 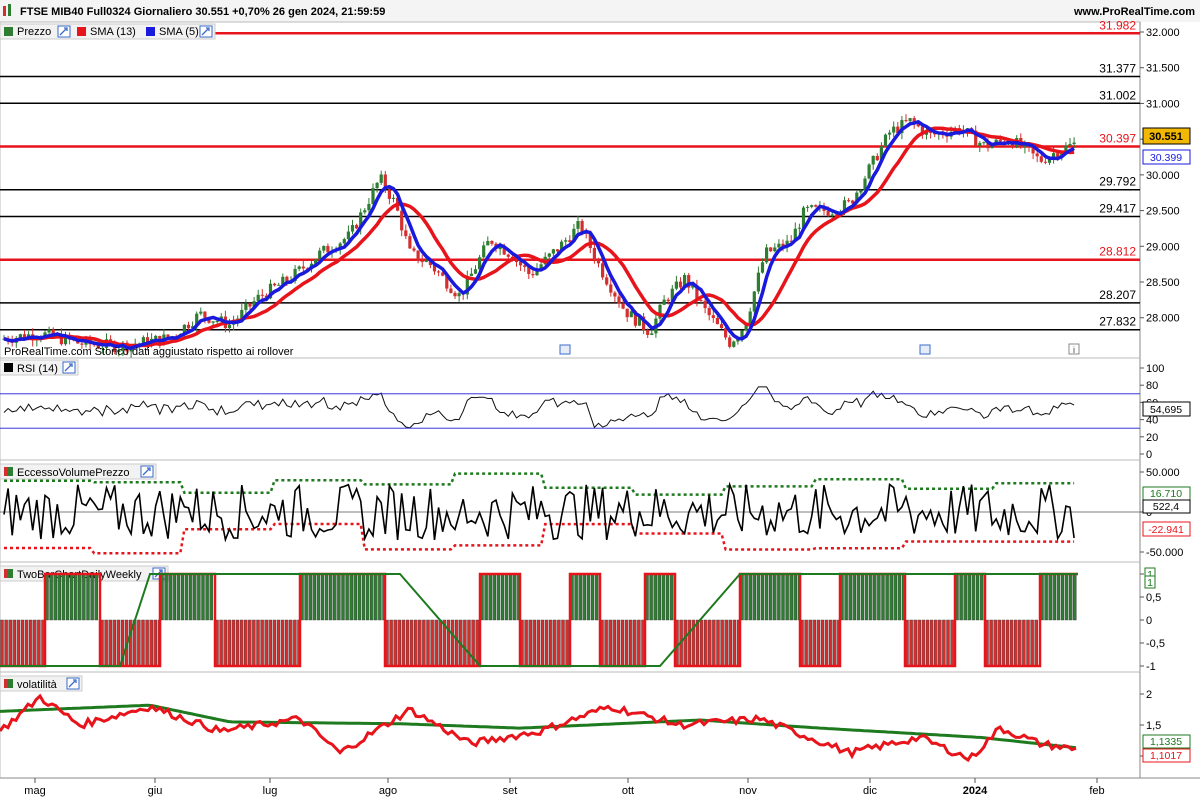 I want to click on twobar-tick-label: 0, so click(x=1149, y=621).